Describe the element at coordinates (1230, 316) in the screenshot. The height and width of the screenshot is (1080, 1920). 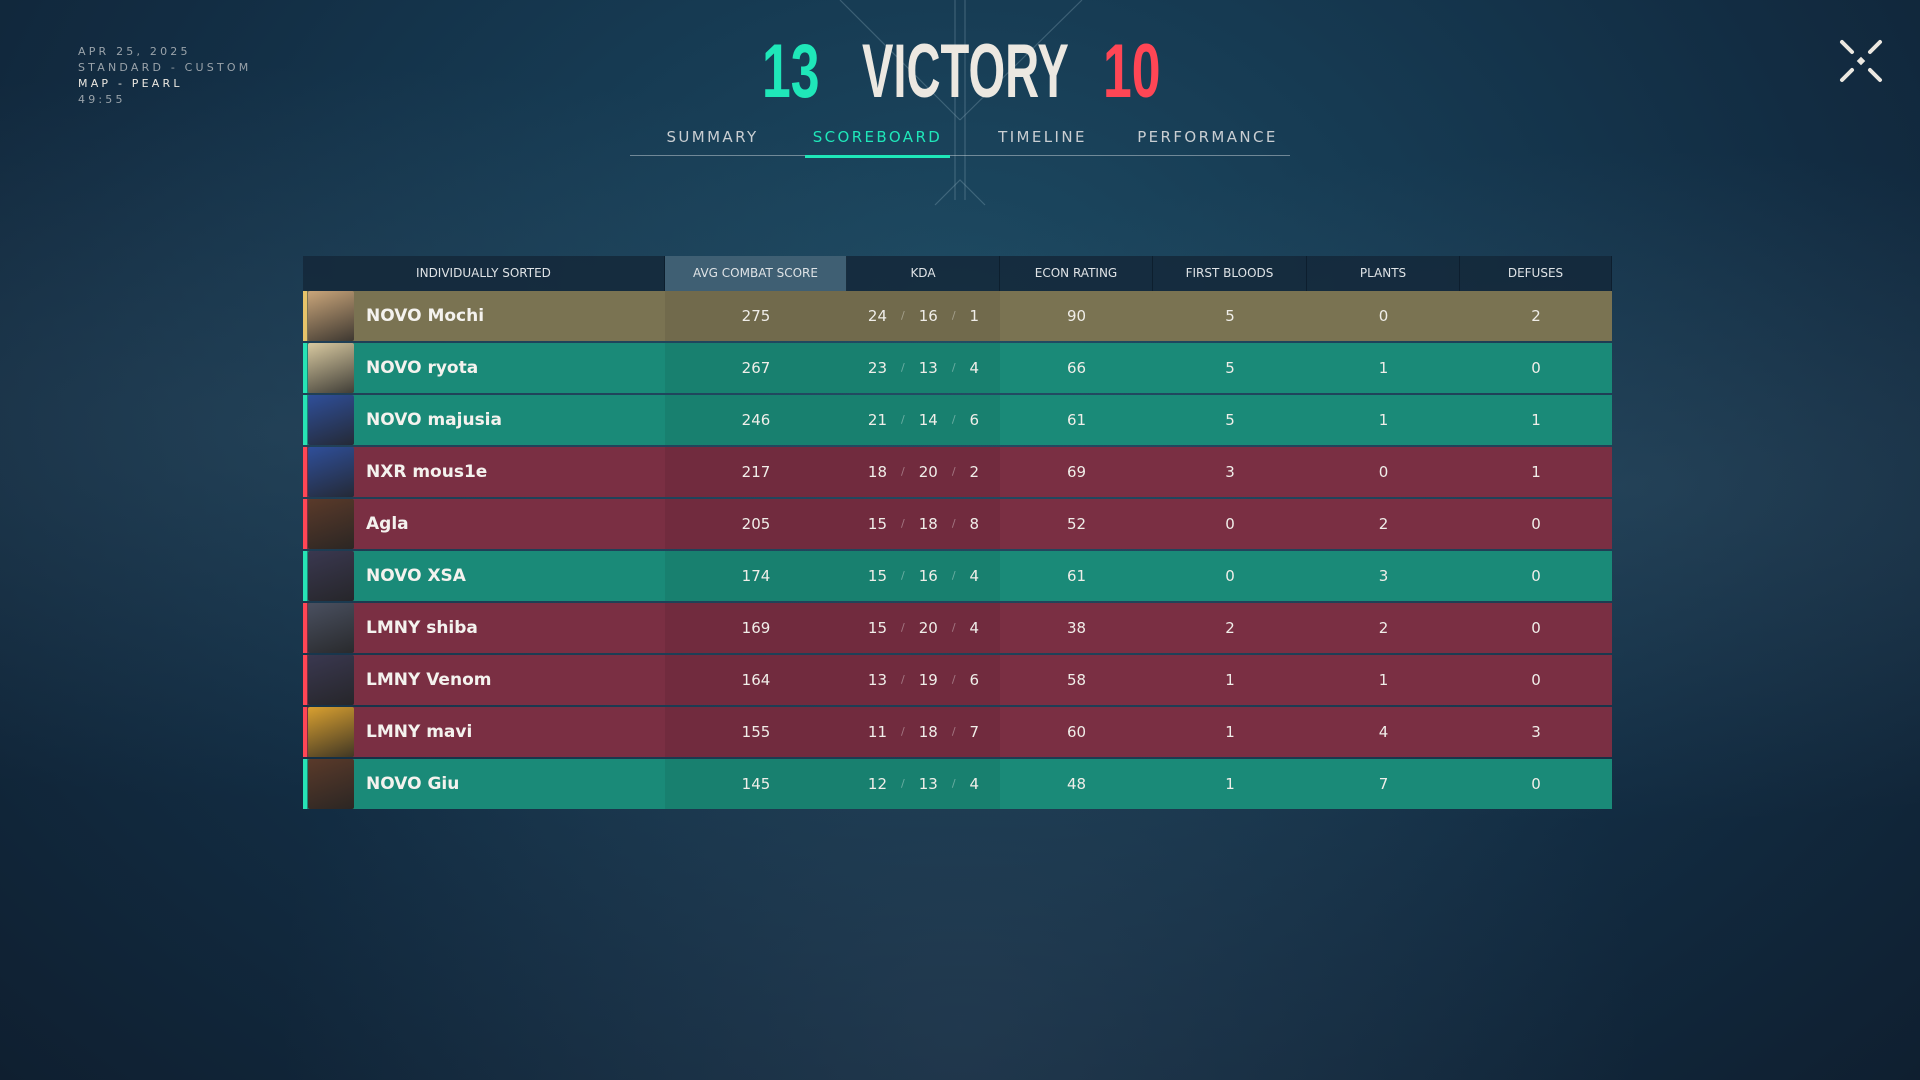
I see `first-bloods-value: 5` at that location.